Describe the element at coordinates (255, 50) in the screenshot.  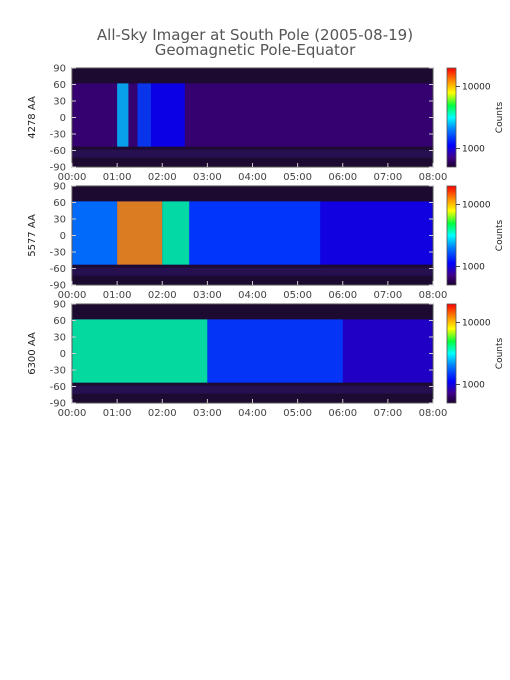
I see `chart-title-line2: Geomagnetic Pole-Equator` at that location.